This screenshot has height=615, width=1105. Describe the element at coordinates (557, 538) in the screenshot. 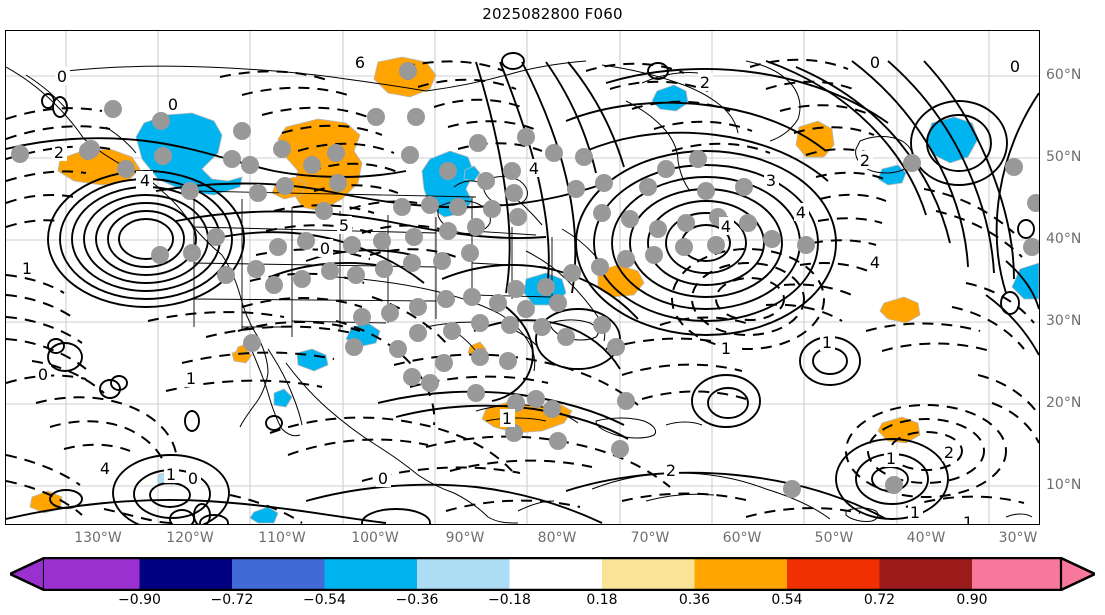

I see `lon-tick-80w: 80°W` at that location.